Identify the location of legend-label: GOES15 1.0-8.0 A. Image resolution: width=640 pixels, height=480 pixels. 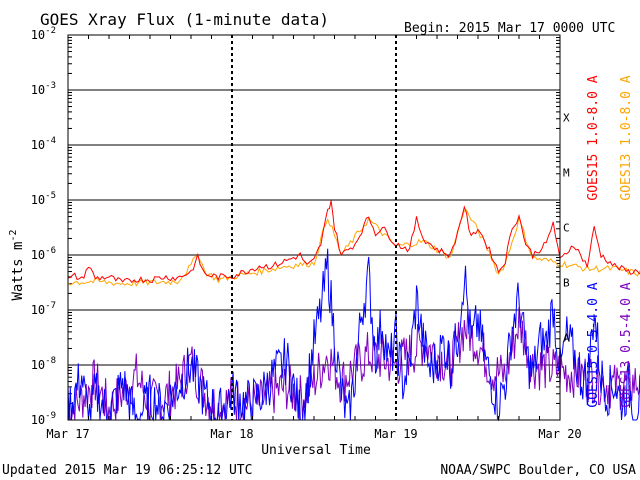
(593, 137).